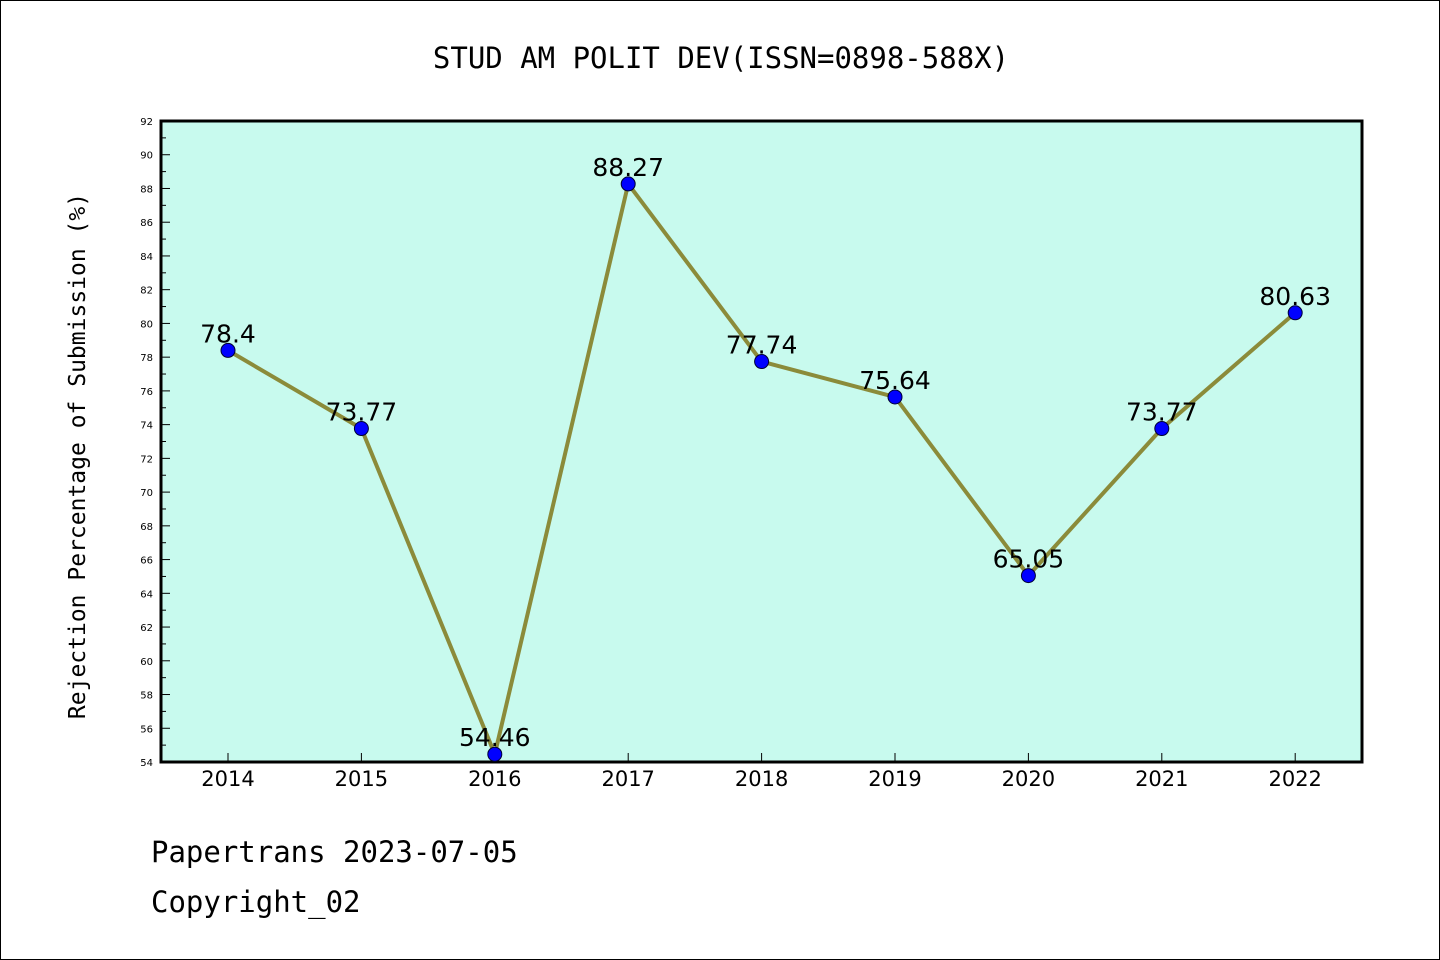  What do you see at coordinates (894, 779) in the screenshot?
I see `x-tick-label: 2019` at bounding box center [894, 779].